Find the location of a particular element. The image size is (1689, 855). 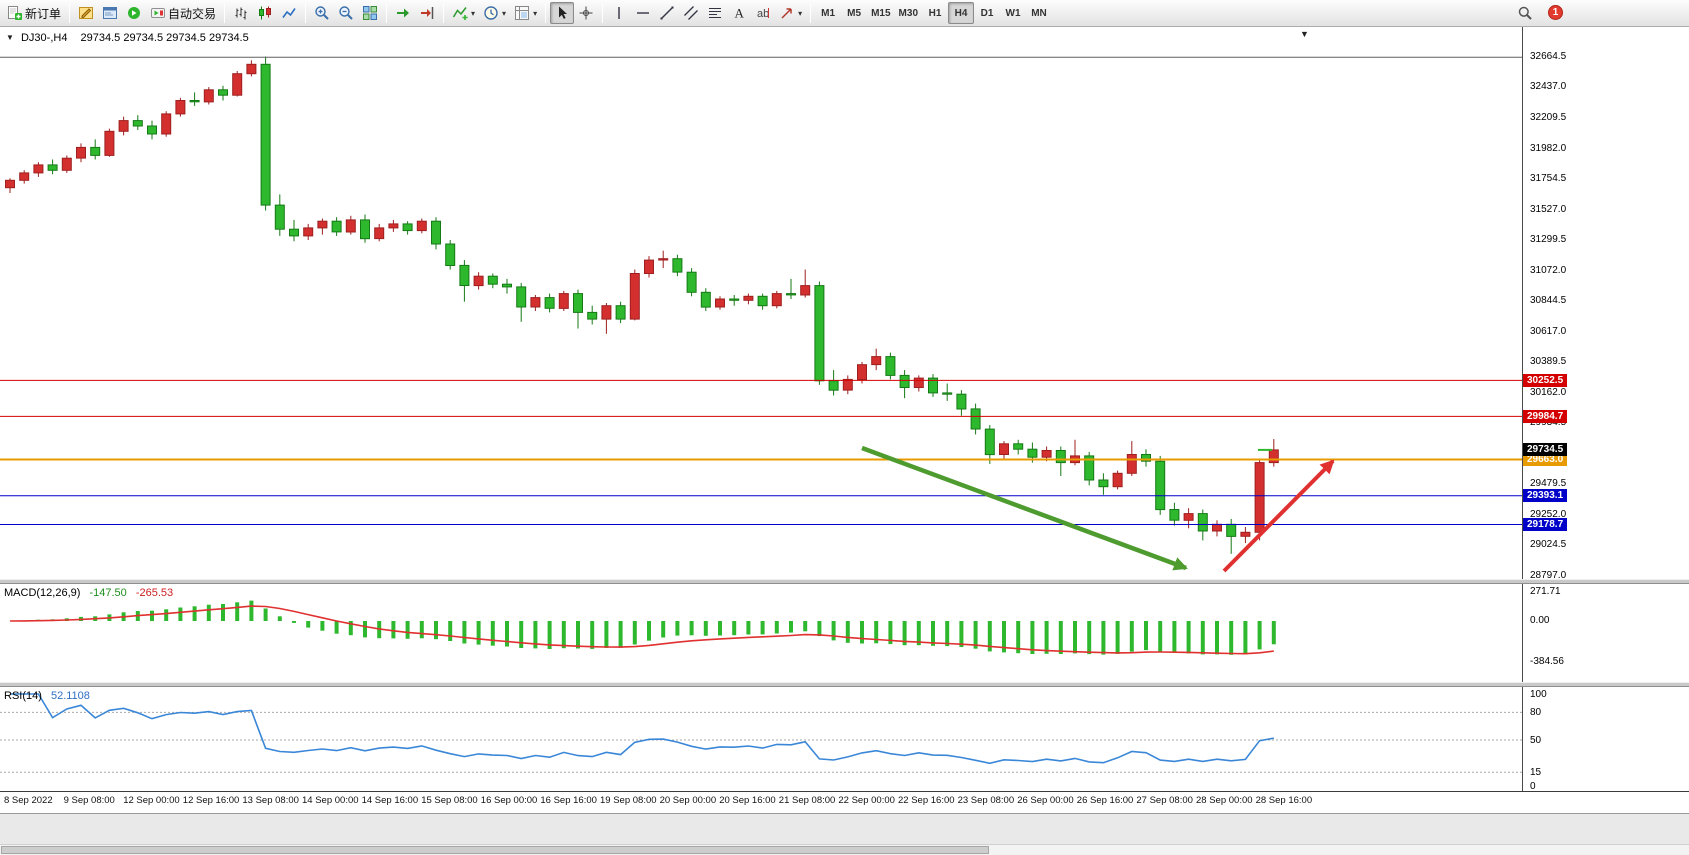

text-button: A is located at coordinates (739, 13).